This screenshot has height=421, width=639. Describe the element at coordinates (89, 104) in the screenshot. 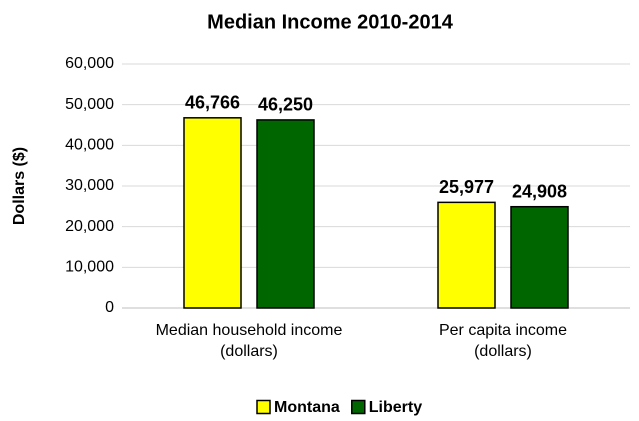

I see `y-tick-label: 50,000` at that location.